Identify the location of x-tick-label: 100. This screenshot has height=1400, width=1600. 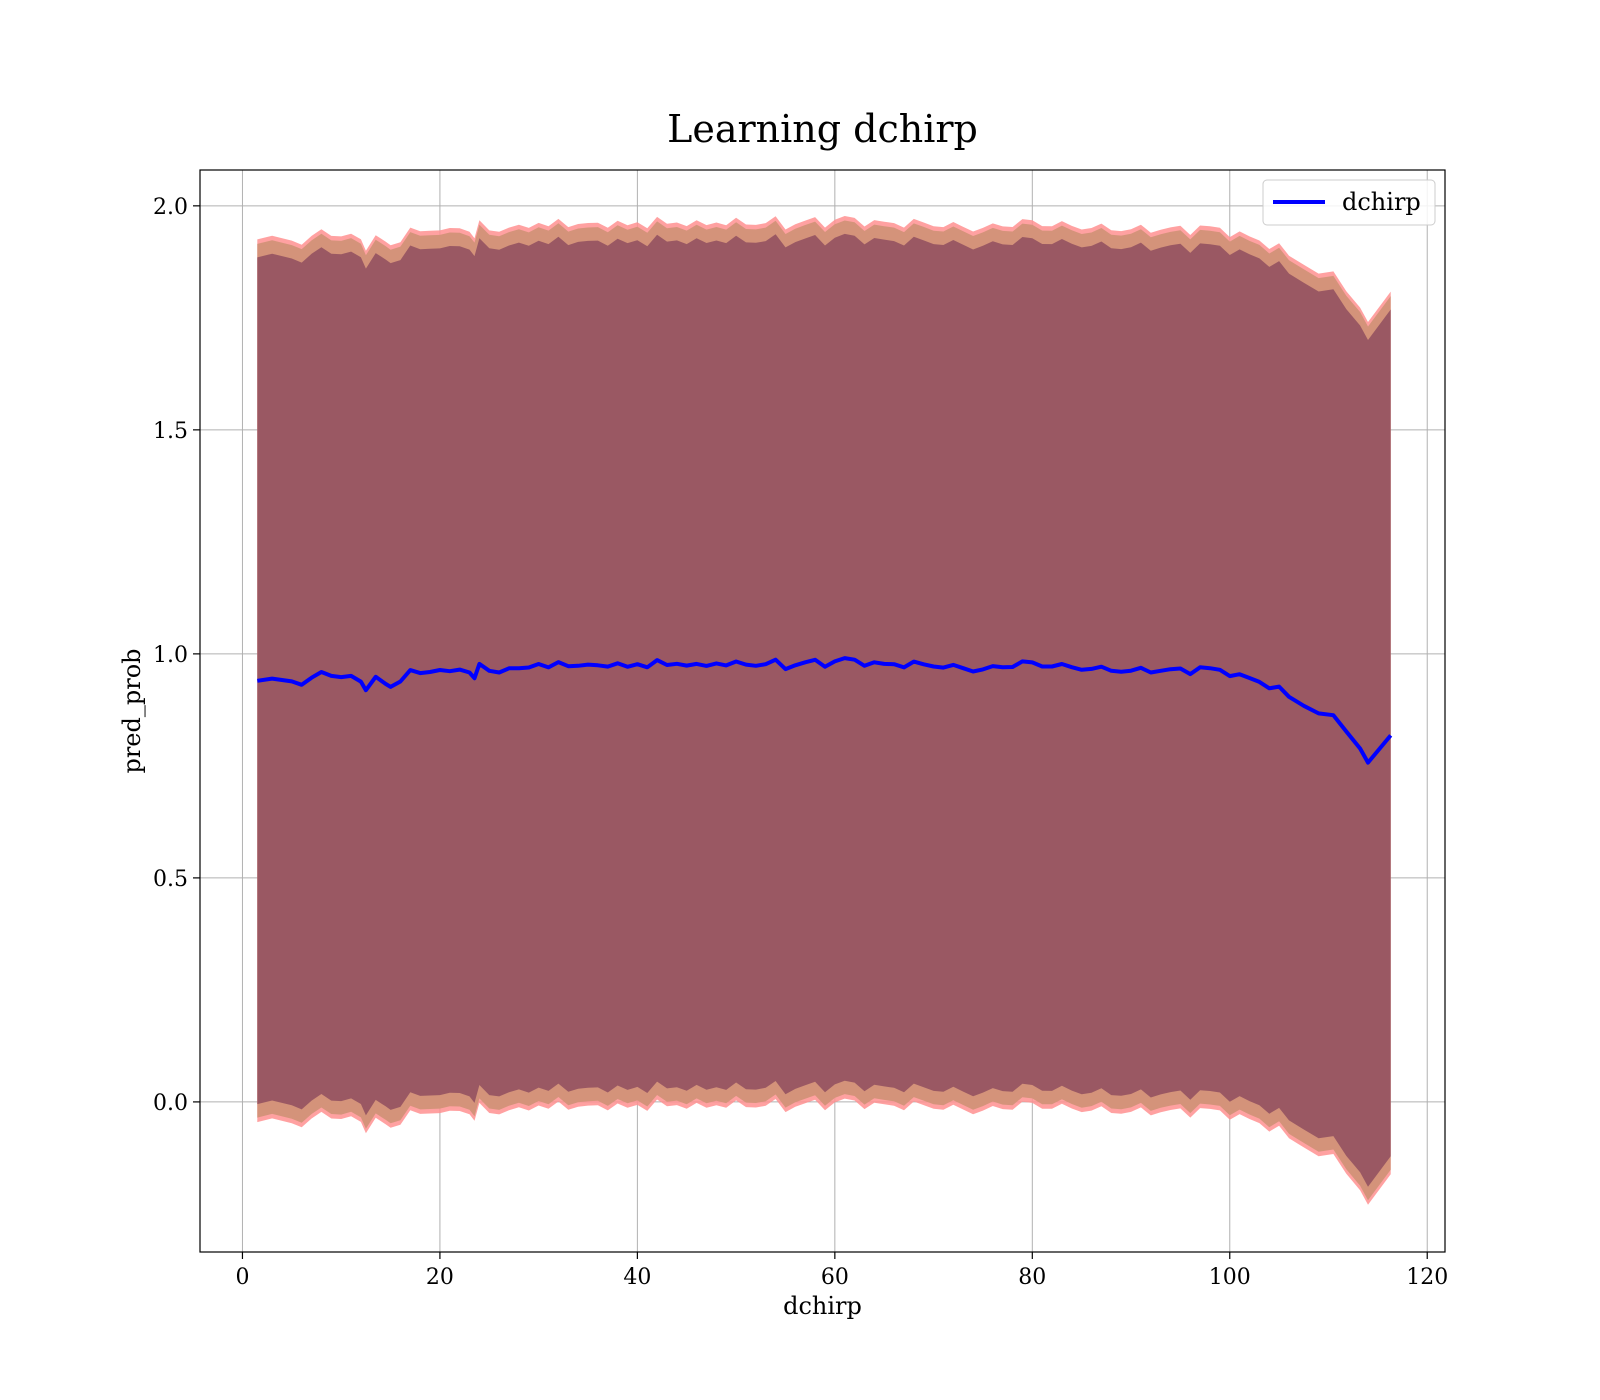
(1230, 1277).